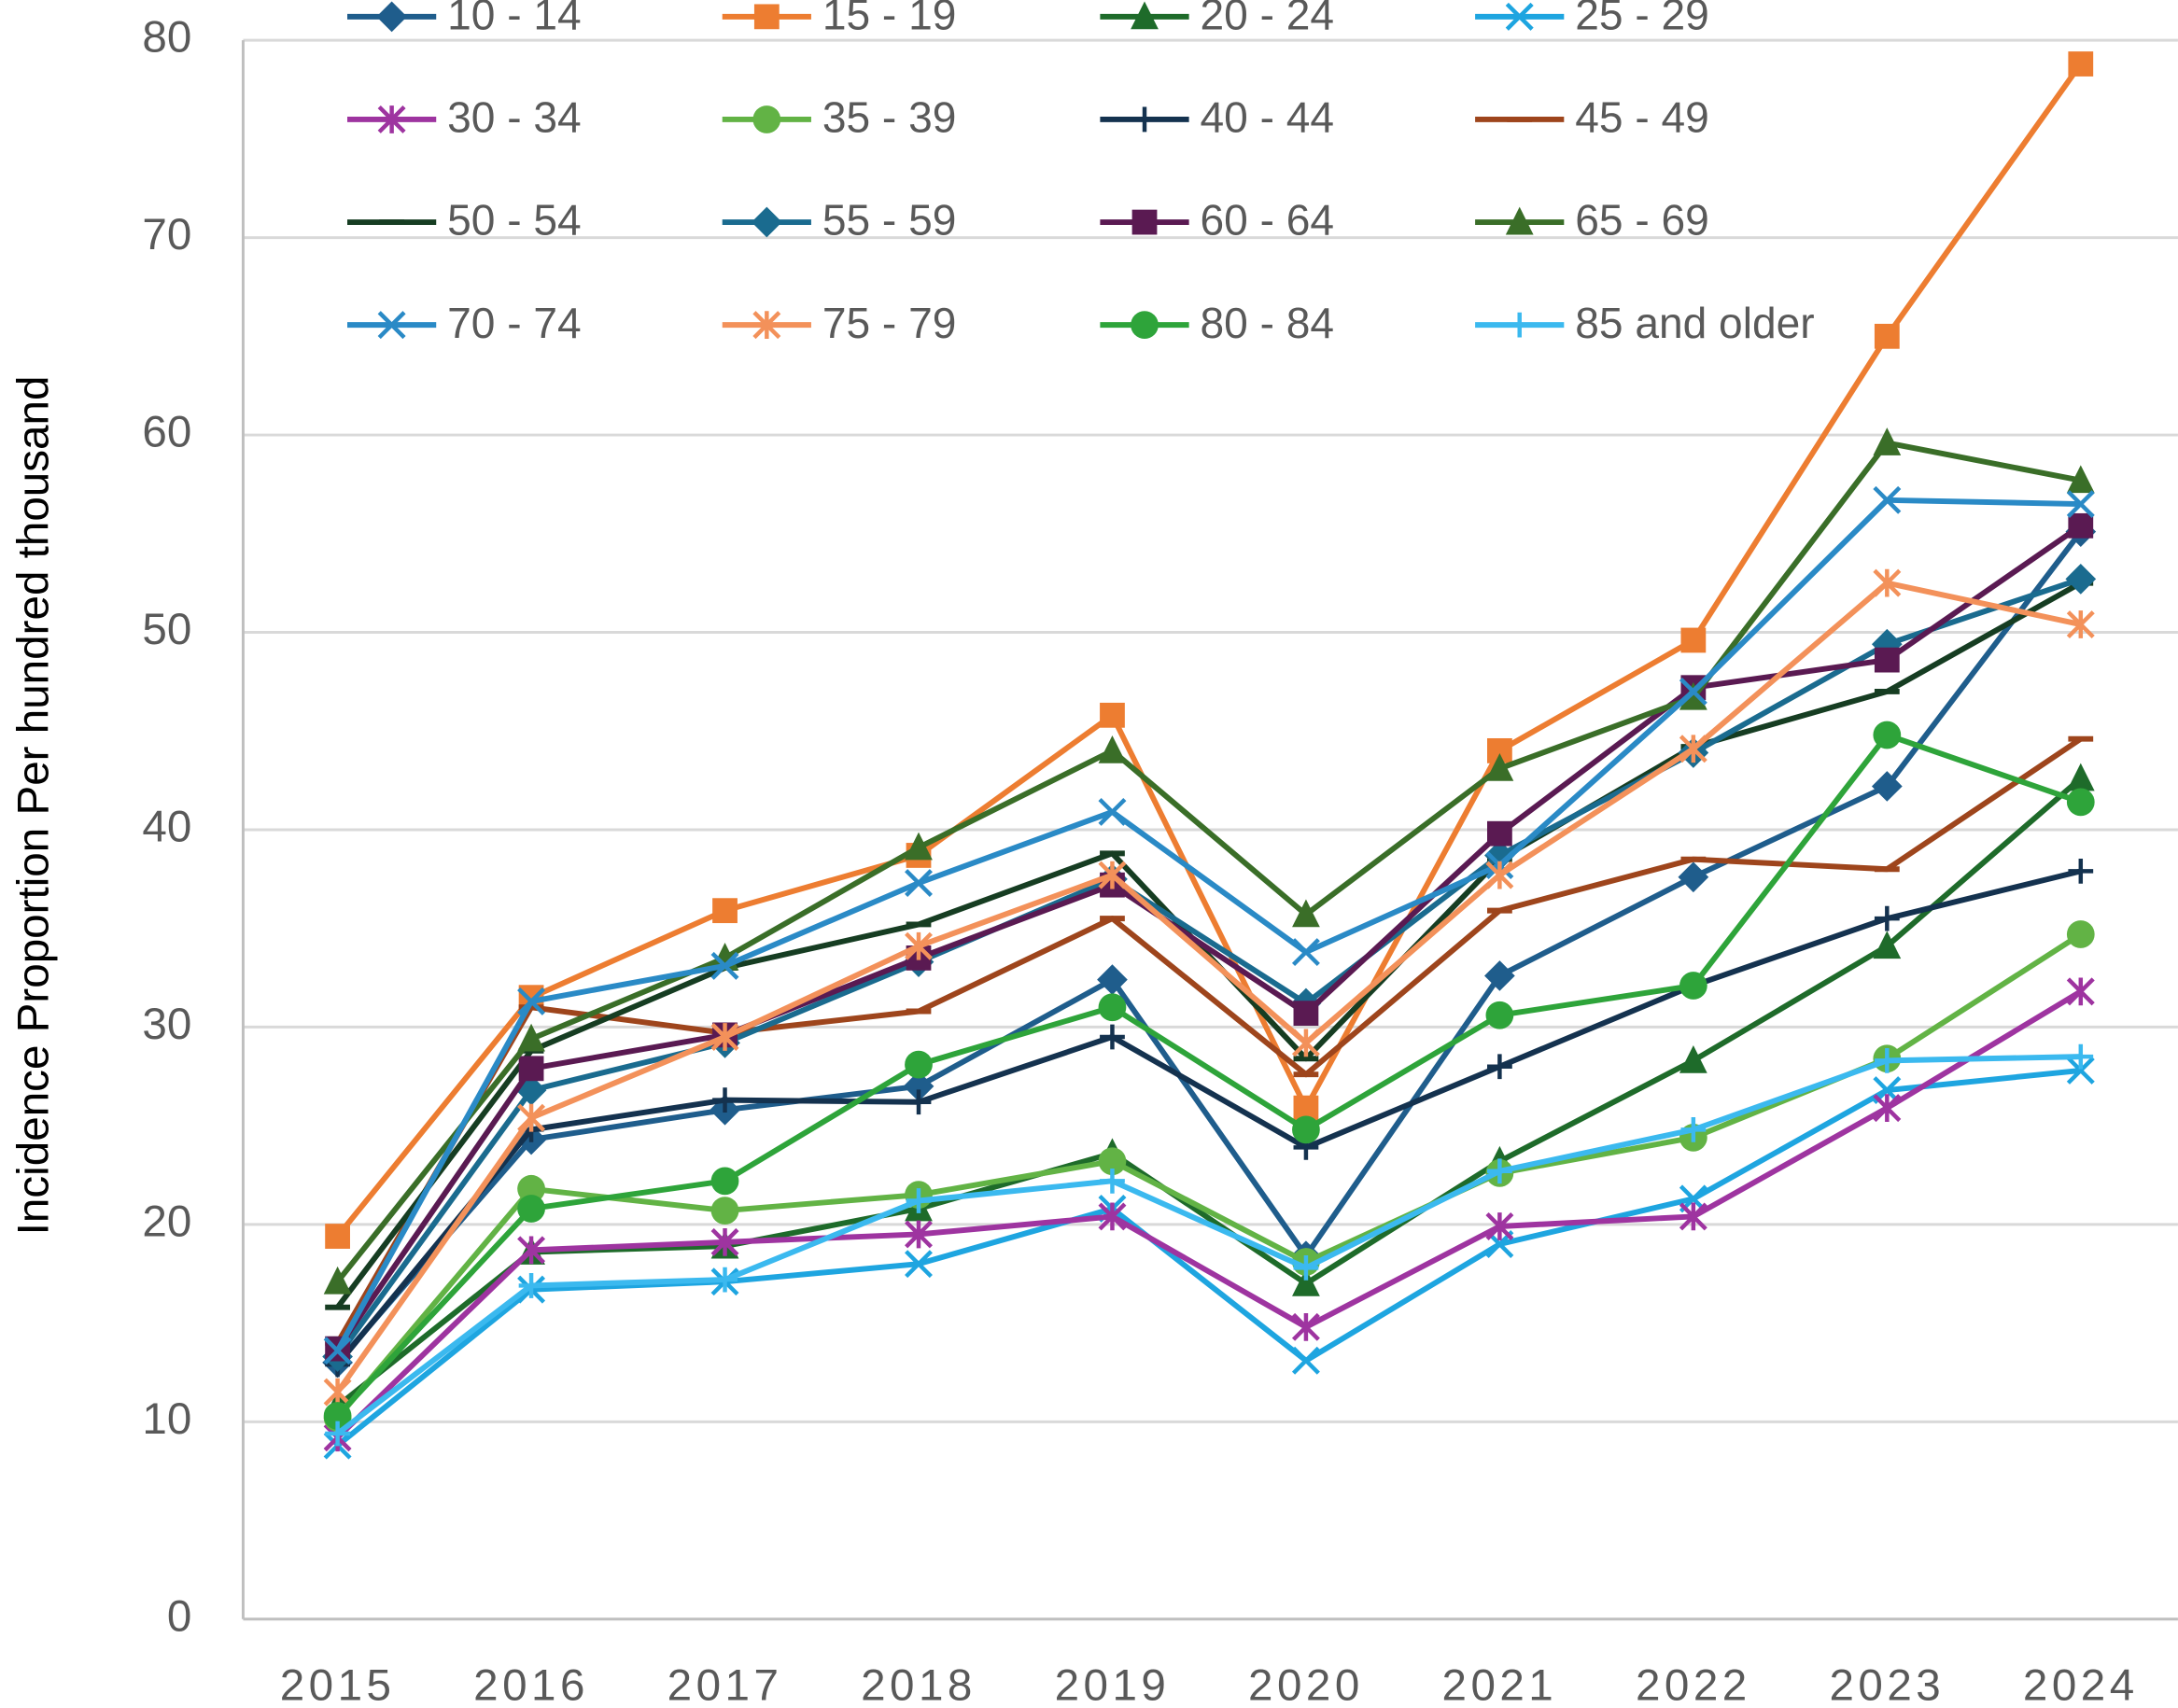 This screenshot has width=2178, height=1708. Describe the element at coordinates (1887, 1684) in the screenshot. I see `x-tick-label: 2023` at that location.